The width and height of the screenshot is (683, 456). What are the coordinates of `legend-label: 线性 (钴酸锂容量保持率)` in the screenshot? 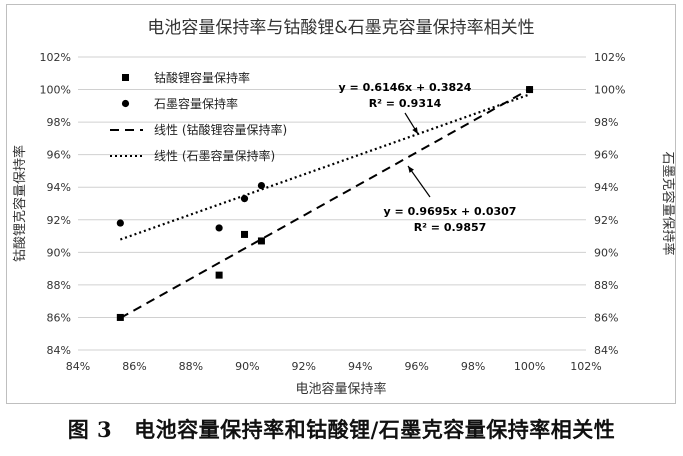 It's located at (220, 129).